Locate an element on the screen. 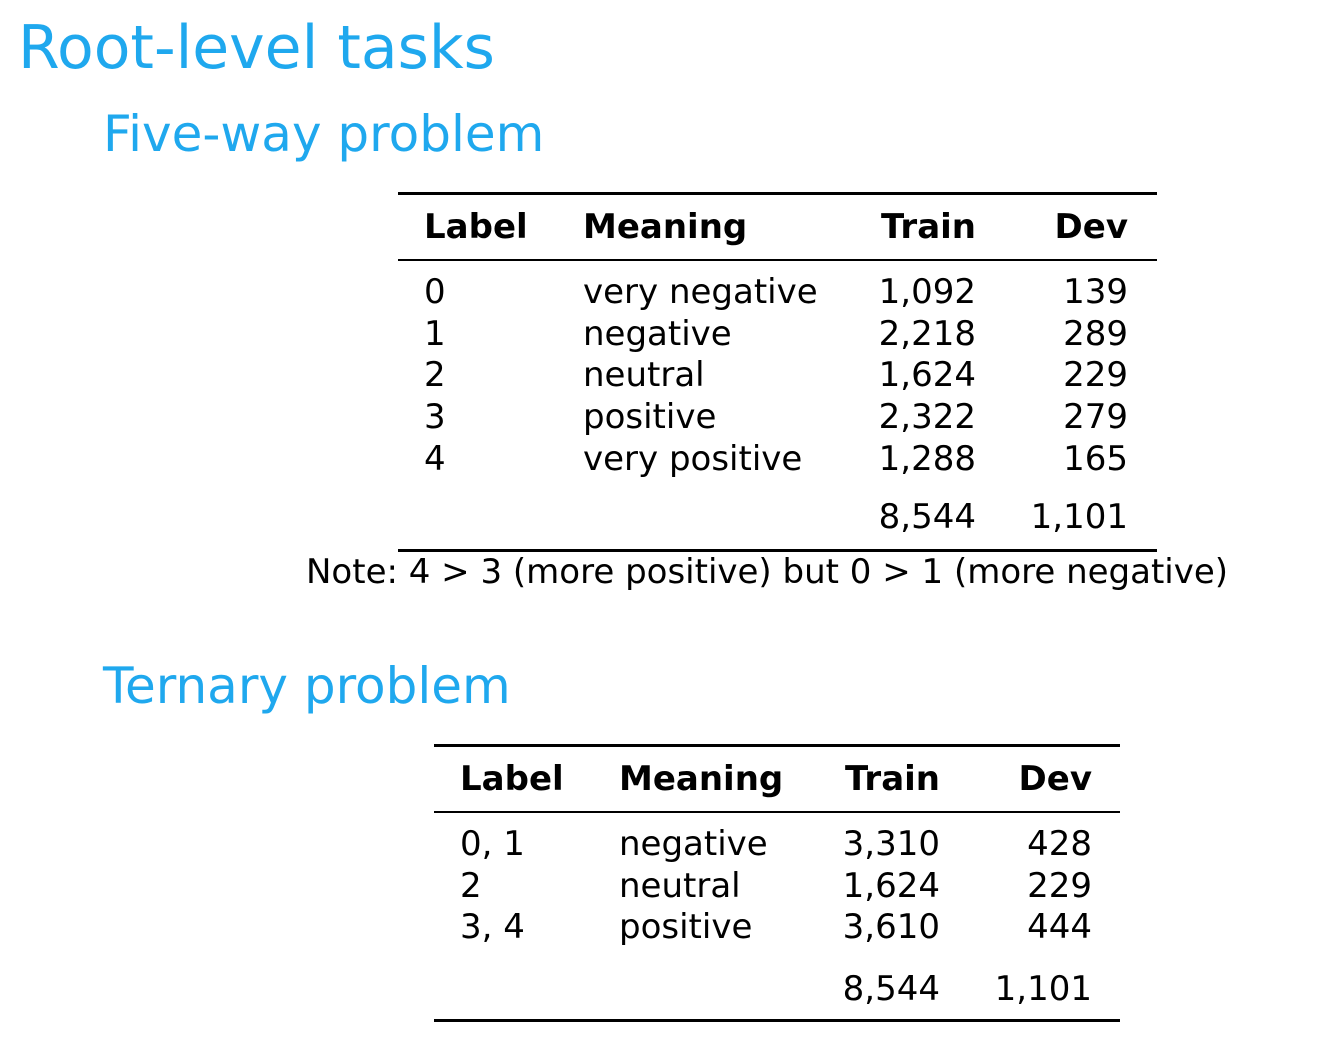  table-cell-meaning: very negative is located at coordinates (700, 292).